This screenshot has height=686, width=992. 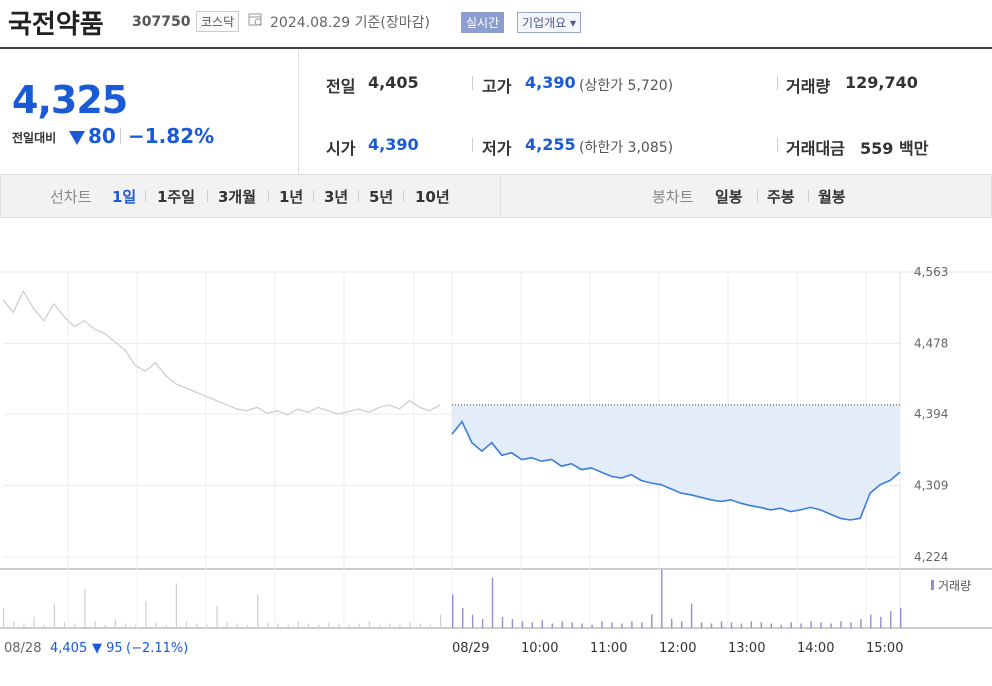 What do you see at coordinates (107, 648) in the screenshot?
I see `footer-change: ▼ 95` at bounding box center [107, 648].